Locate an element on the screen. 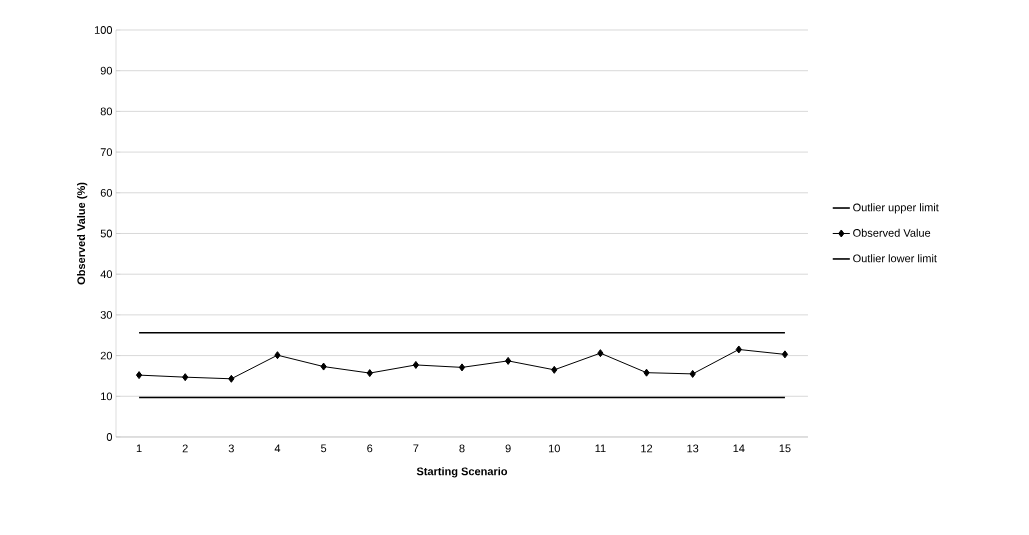  x-tick-label: 1 is located at coordinates (139, 448).